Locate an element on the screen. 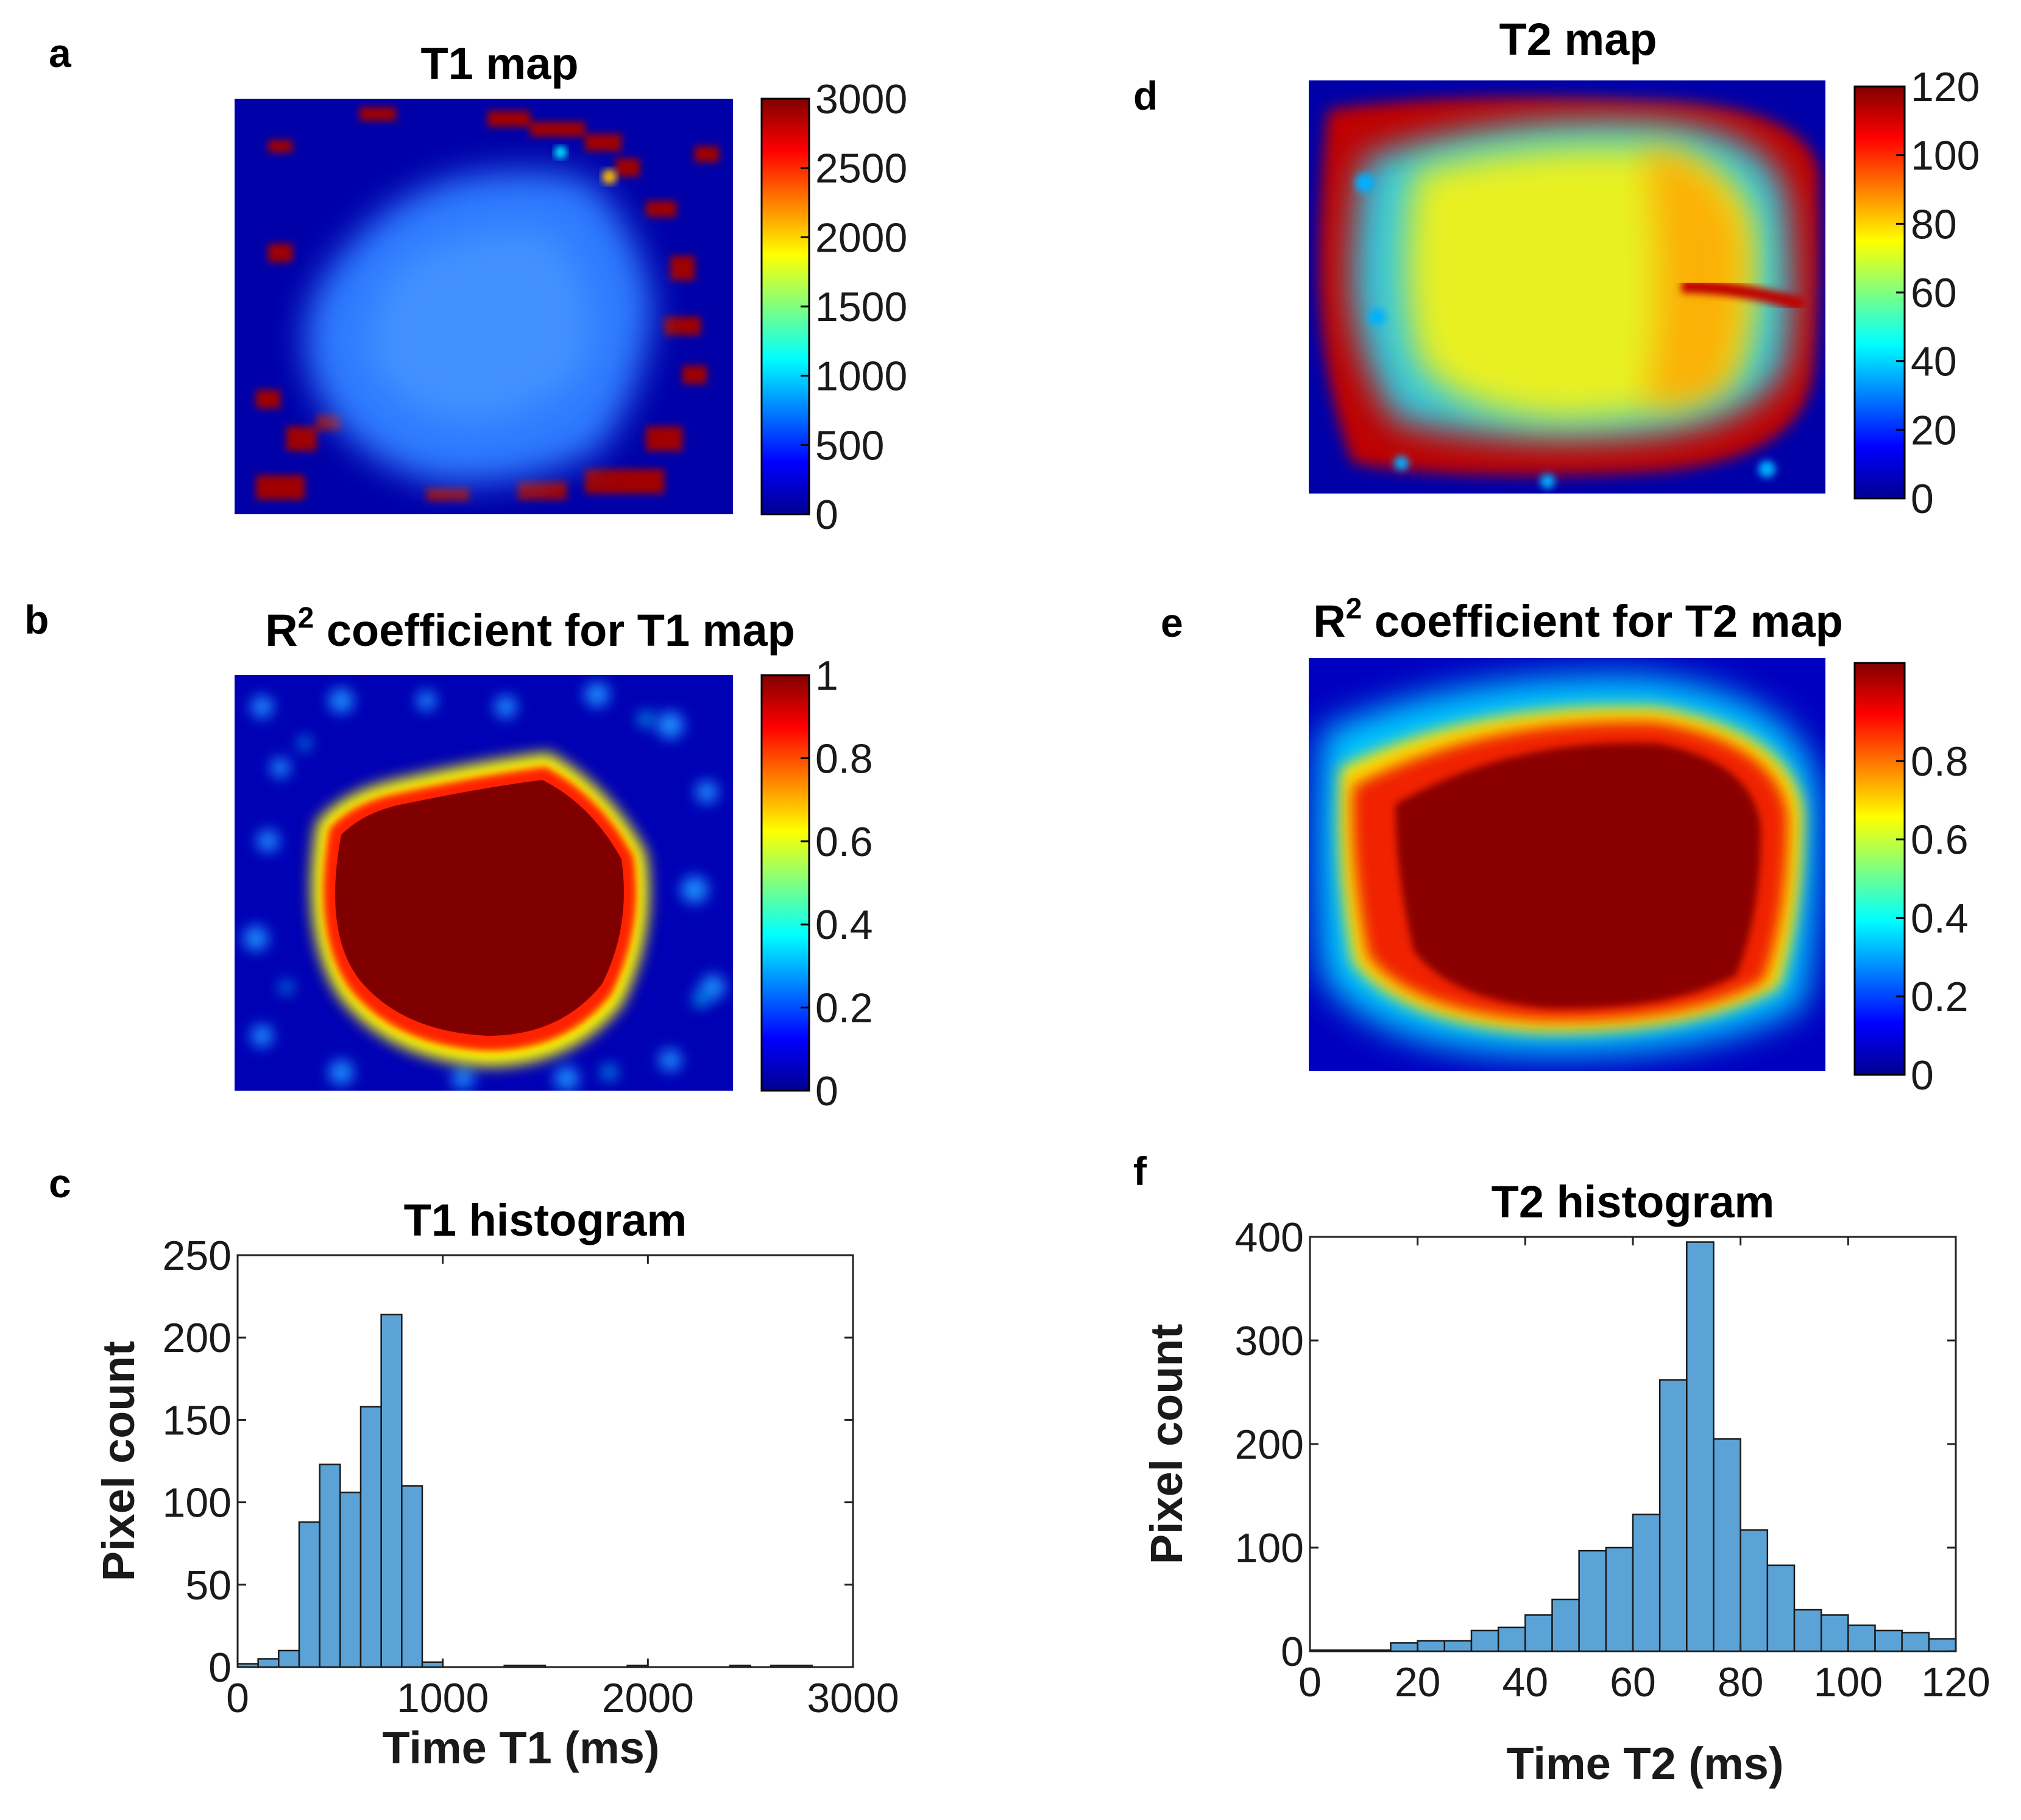 This screenshot has width=2021, height=1820. r2-t2-title-sup: 2 is located at coordinates (1354, 609).